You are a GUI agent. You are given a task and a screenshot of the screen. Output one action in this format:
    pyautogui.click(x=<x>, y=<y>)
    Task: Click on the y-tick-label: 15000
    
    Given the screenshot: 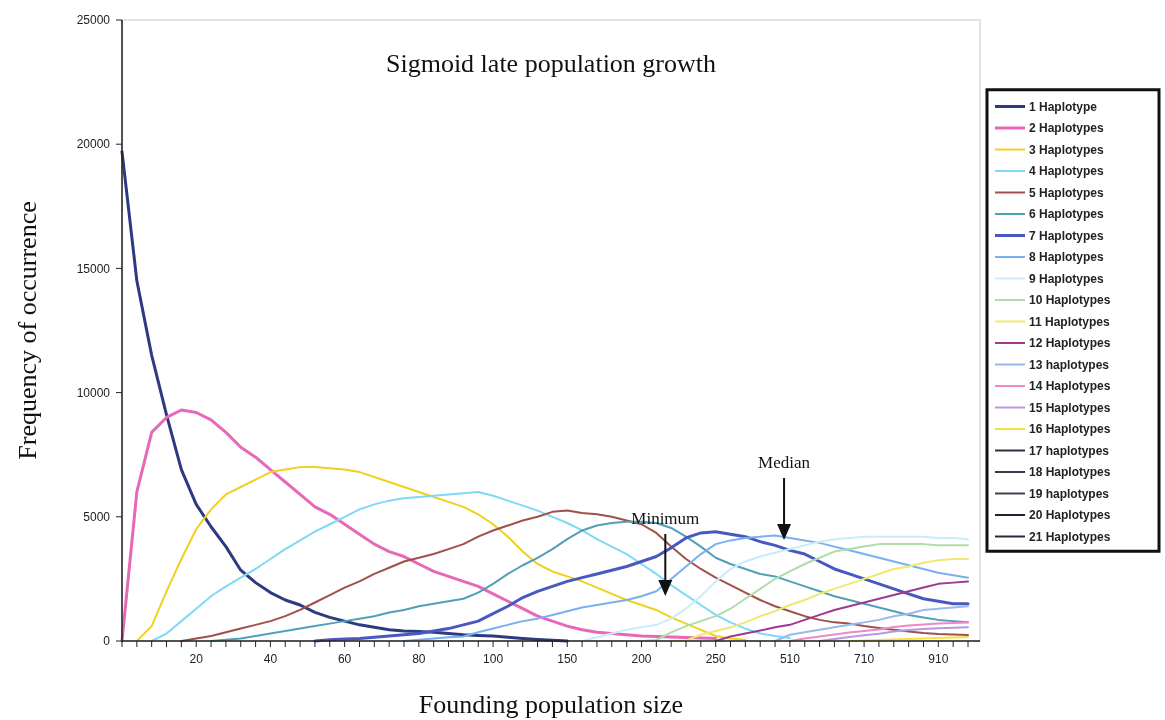 What is the action you would take?
    pyautogui.click(x=93, y=268)
    